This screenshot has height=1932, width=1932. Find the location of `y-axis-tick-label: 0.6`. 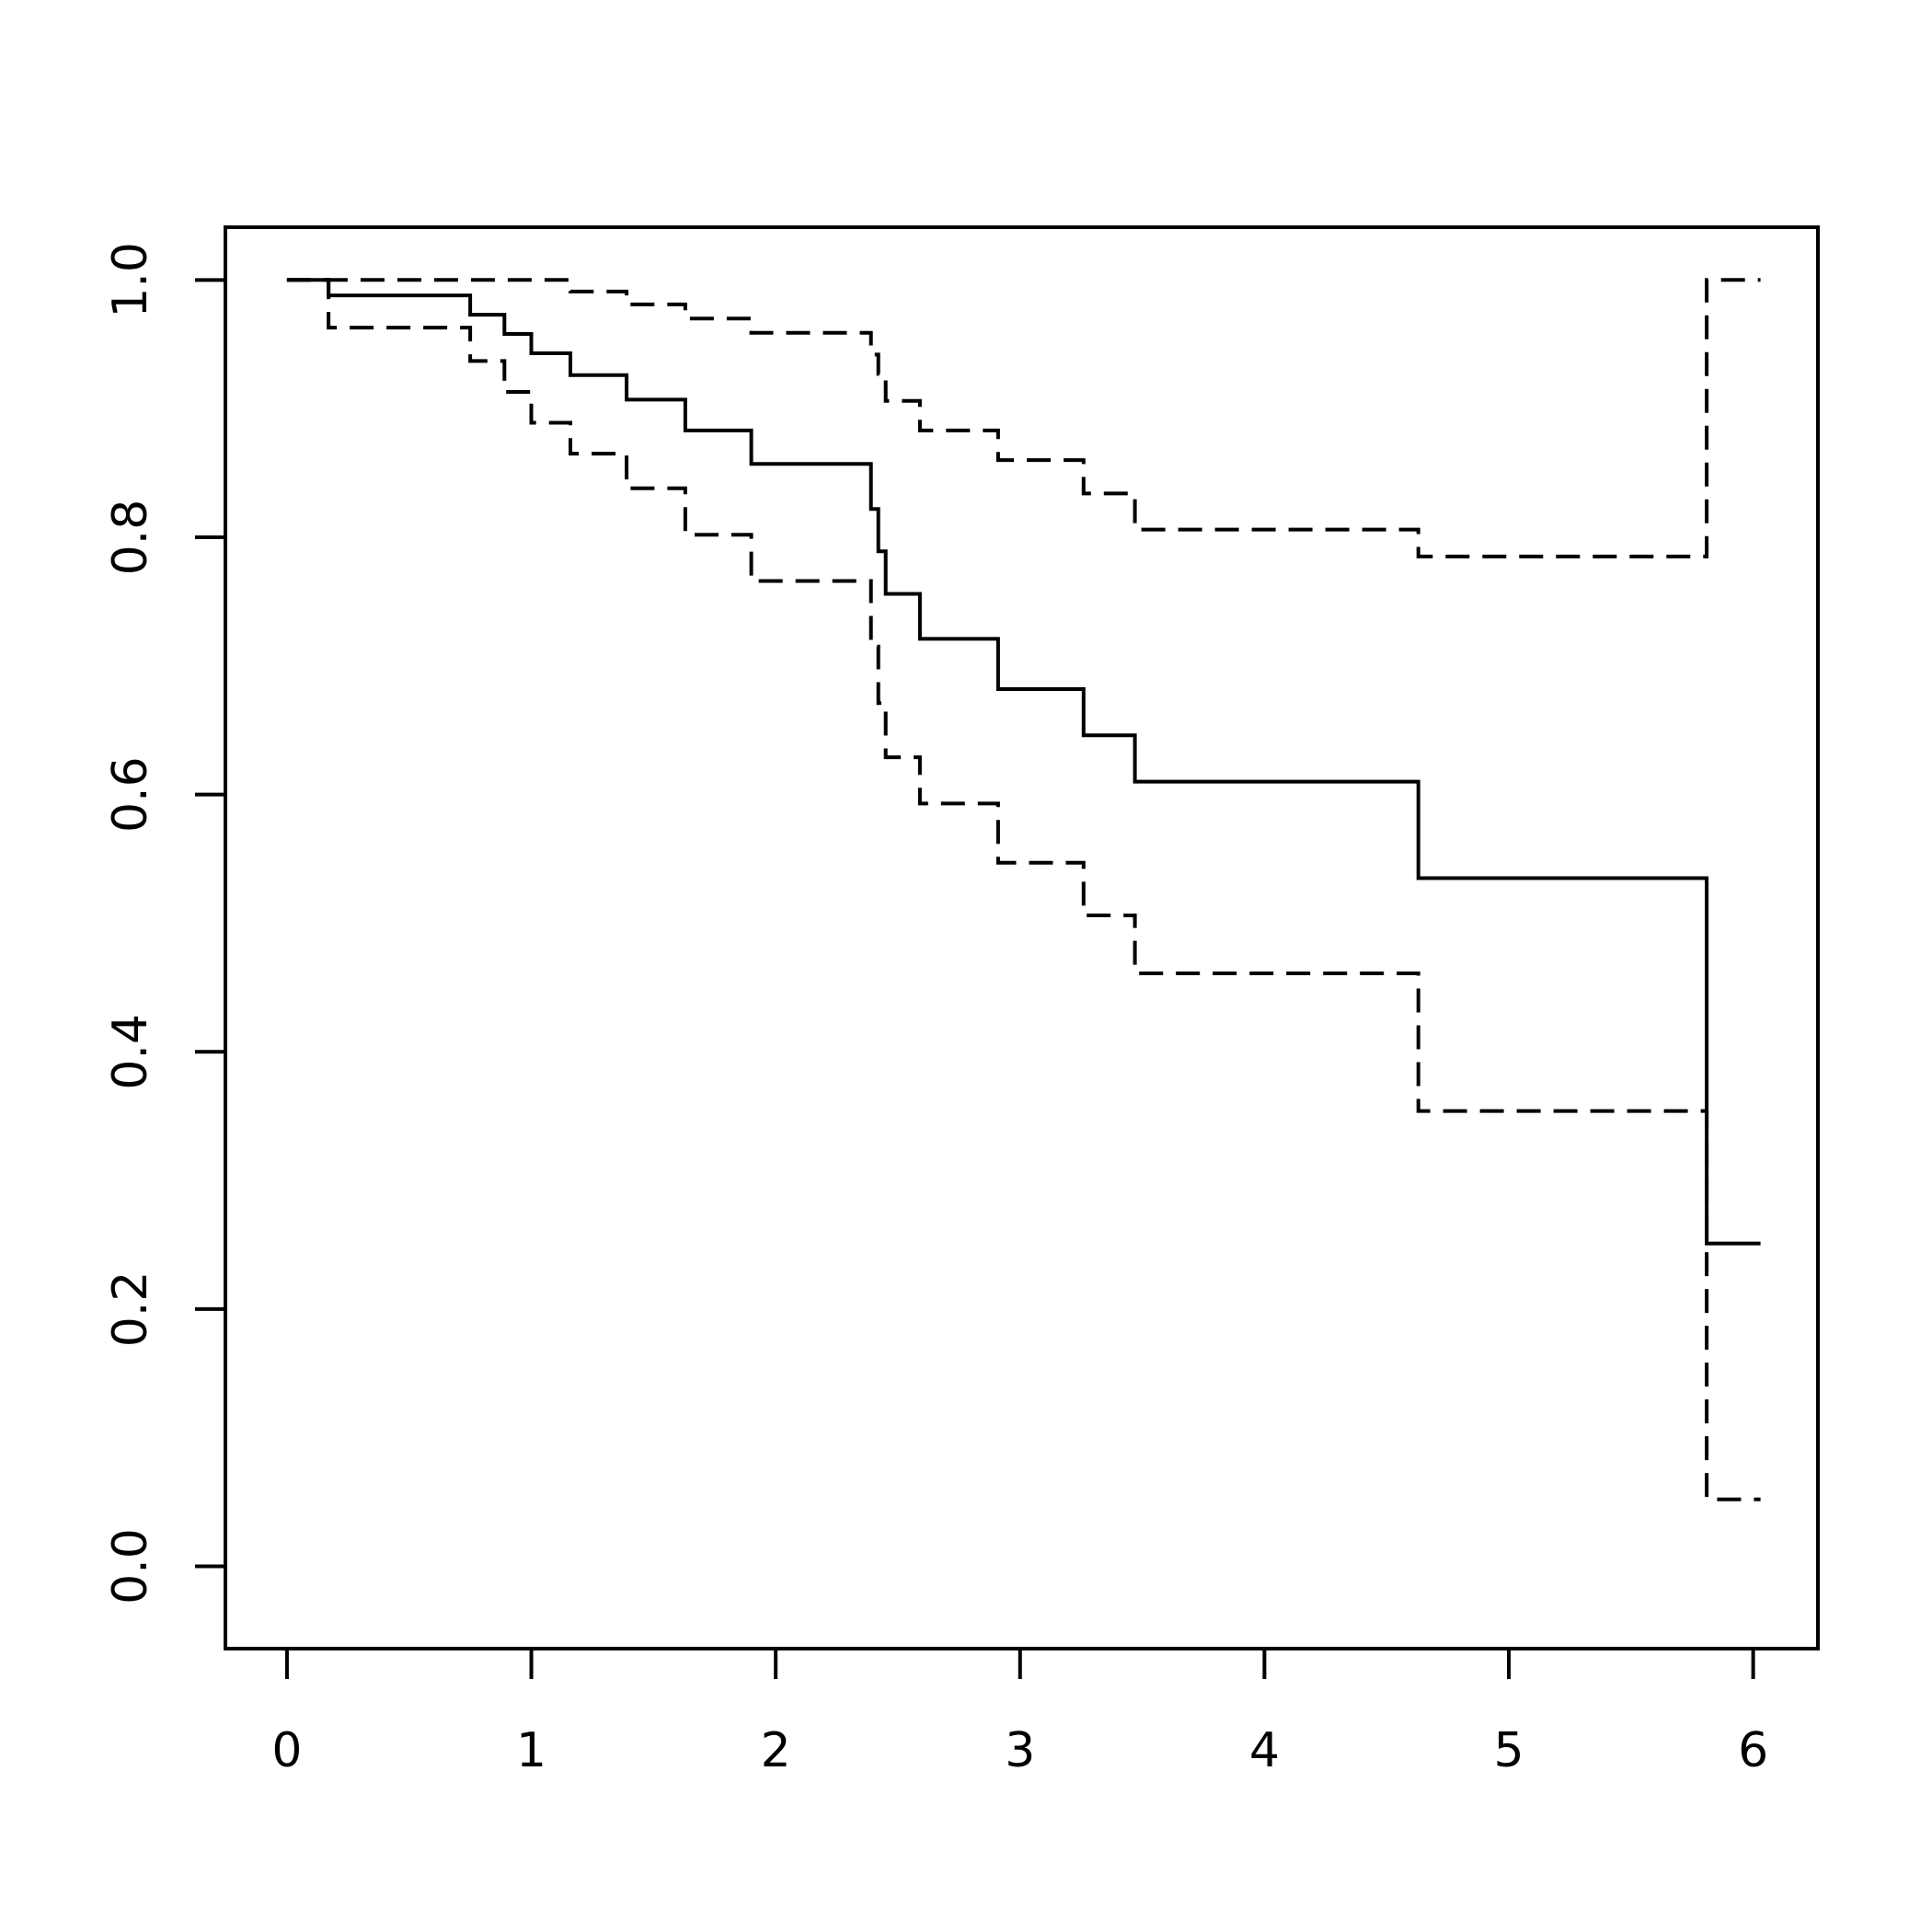

y-axis-tick-label: 0.6 is located at coordinates (130, 794).